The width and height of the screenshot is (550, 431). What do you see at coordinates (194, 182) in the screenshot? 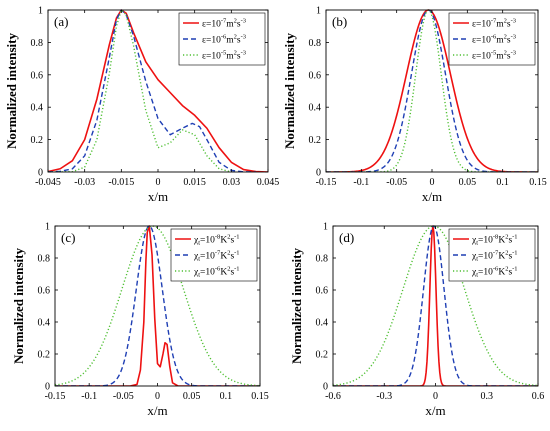
I see `x-tick-label: 0.015` at bounding box center [194, 182].